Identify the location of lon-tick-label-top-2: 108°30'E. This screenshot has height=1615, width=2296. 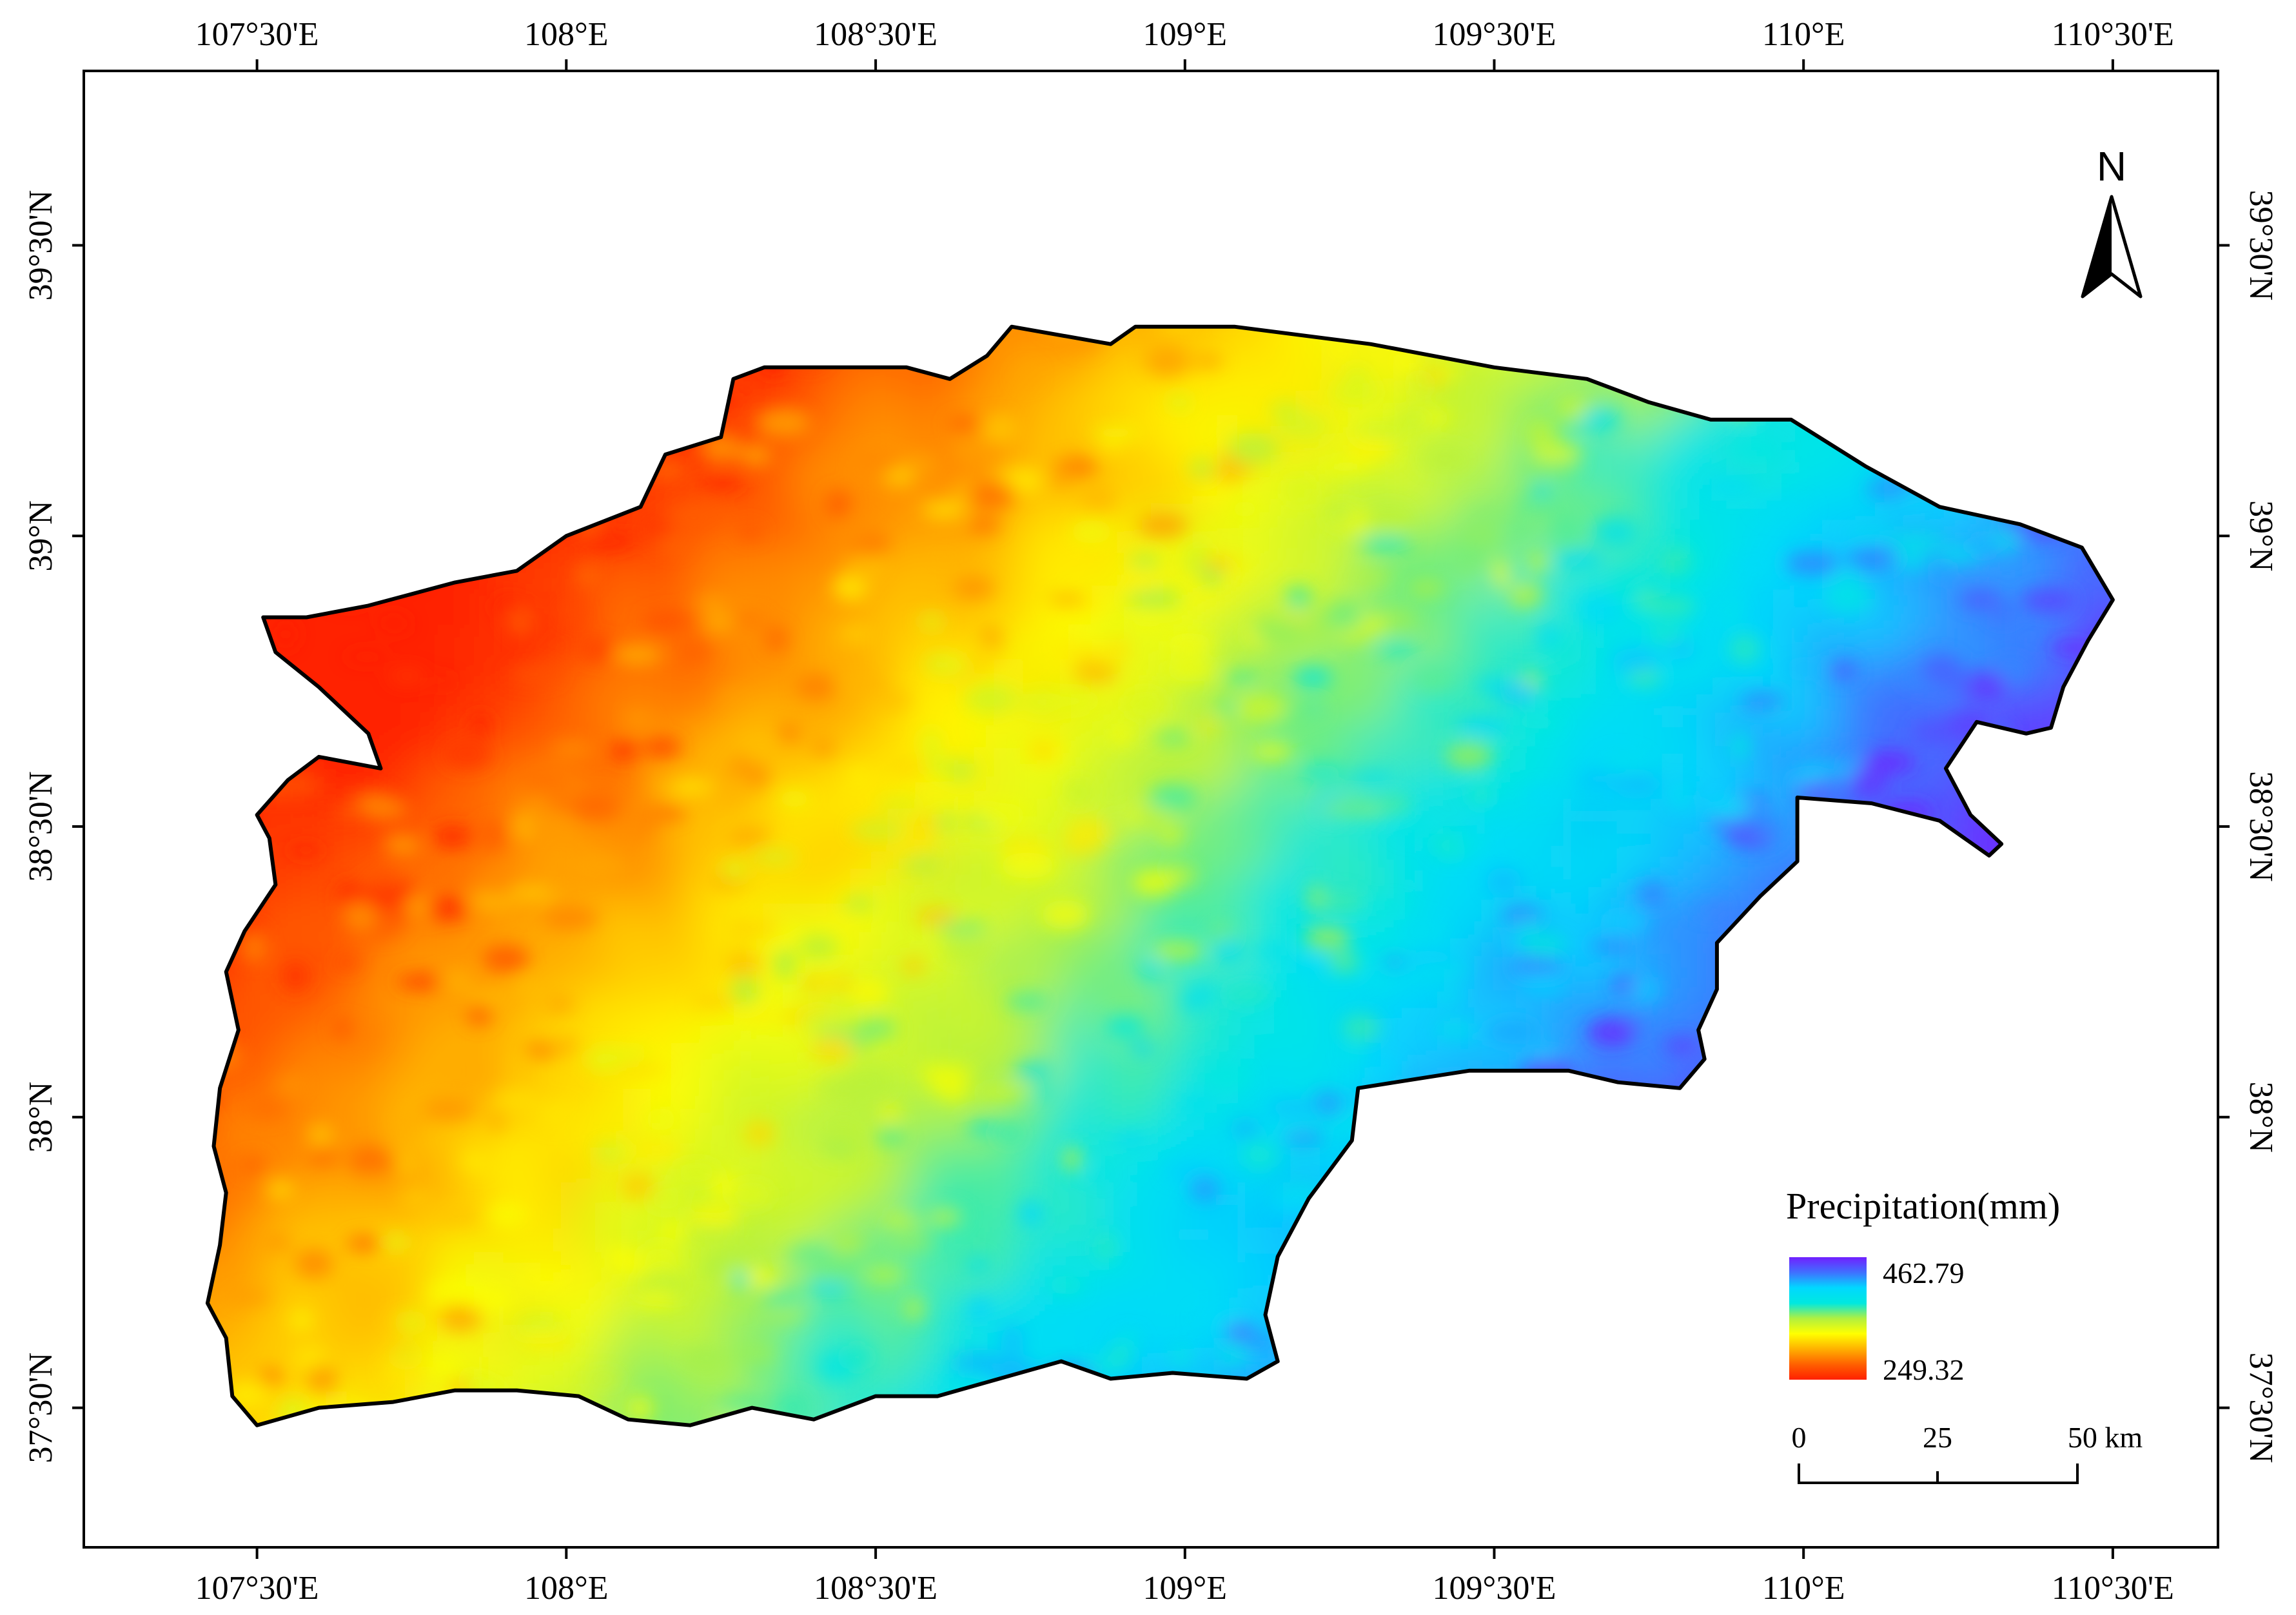
(875, 34).